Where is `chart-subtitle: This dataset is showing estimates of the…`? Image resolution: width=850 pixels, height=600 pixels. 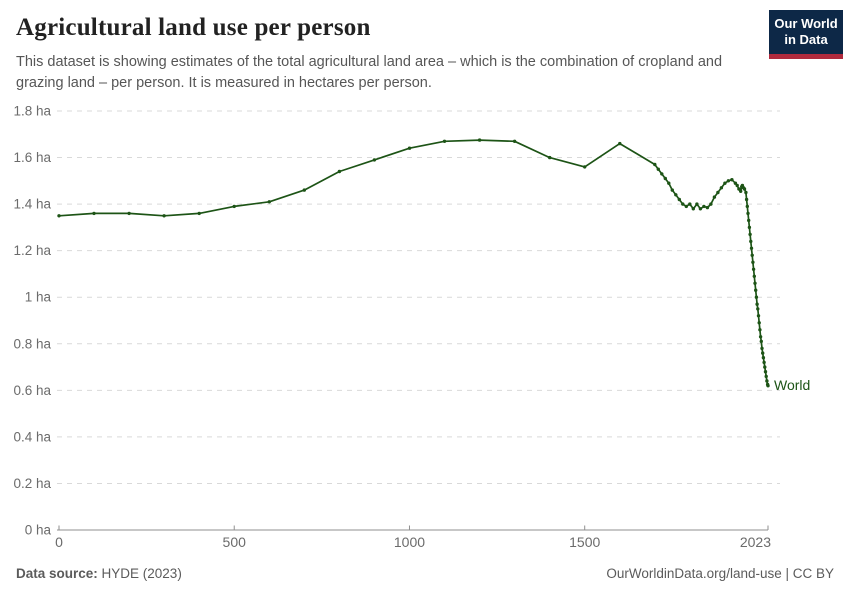
chart-subtitle: This dataset is showing estimates of the… is located at coordinates (369, 73).